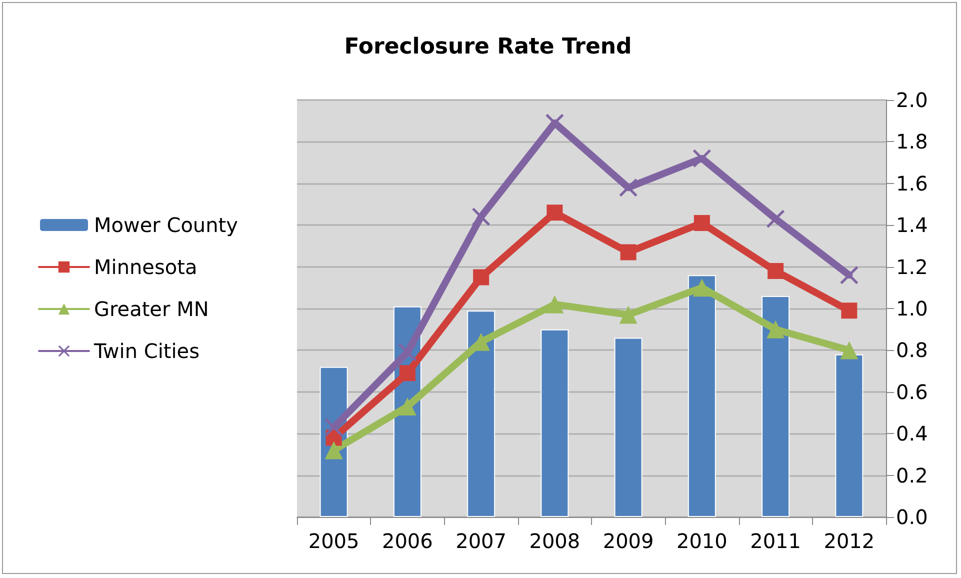  Describe the element at coordinates (912, 266) in the screenshot. I see `y-tick-label: 1.2` at that location.